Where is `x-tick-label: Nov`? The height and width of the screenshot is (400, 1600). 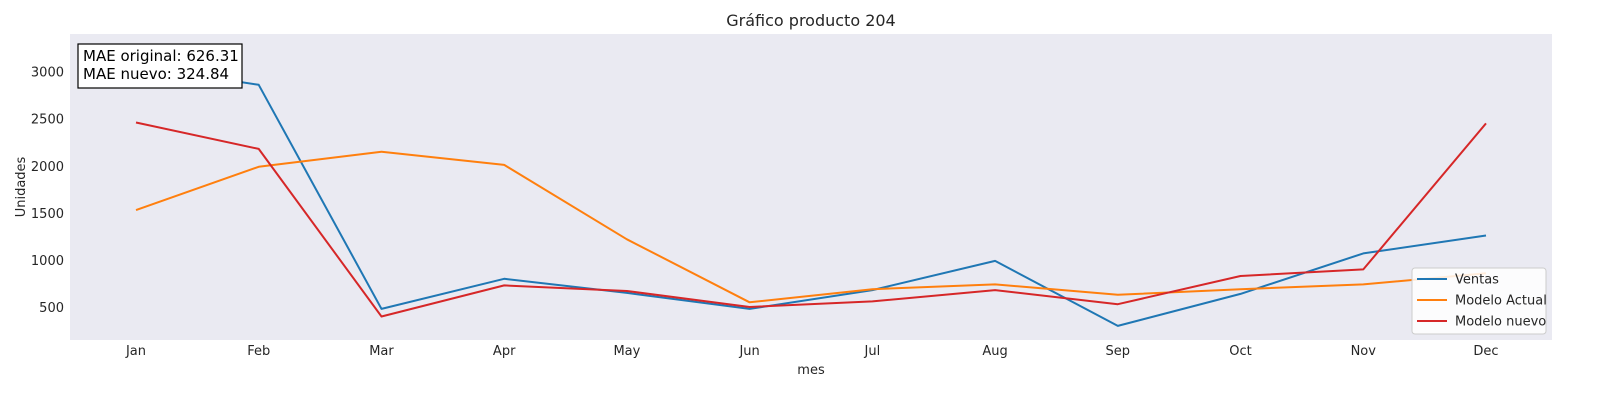 x-tick-label: Nov is located at coordinates (1364, 351).